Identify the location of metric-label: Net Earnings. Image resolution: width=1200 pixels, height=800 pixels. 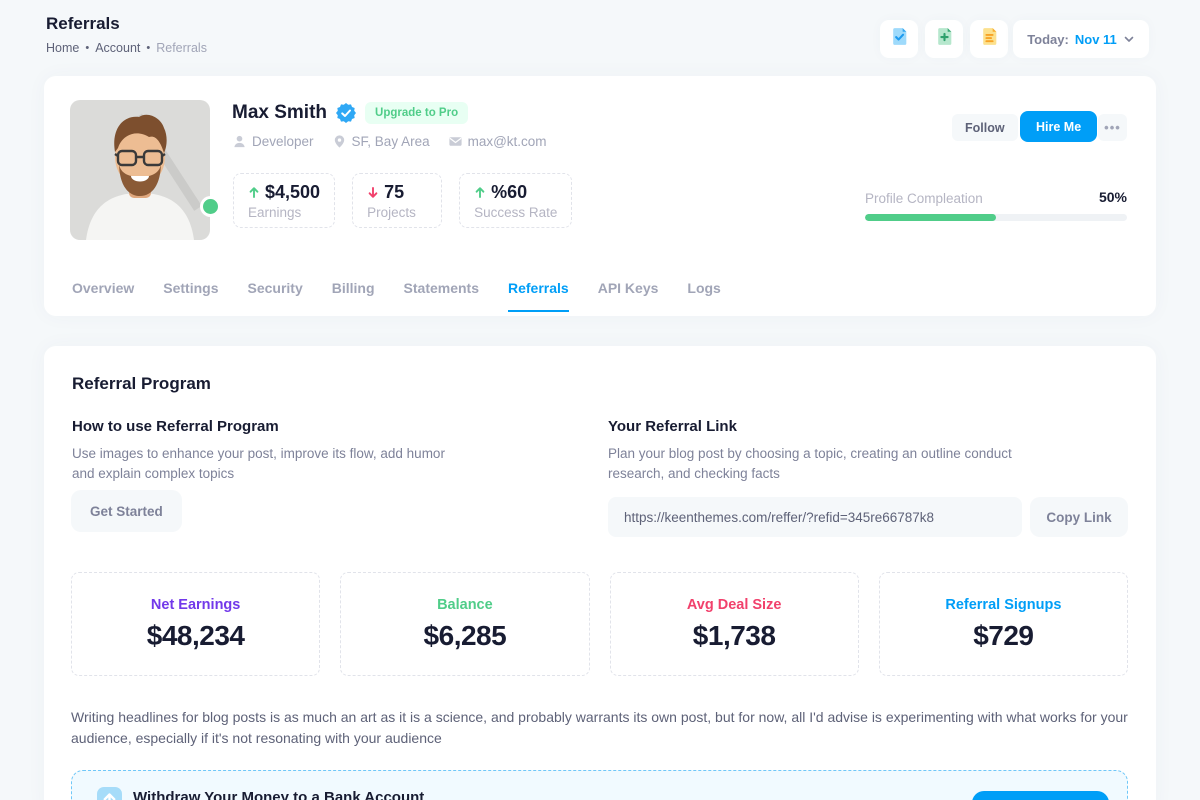
(195, 605).